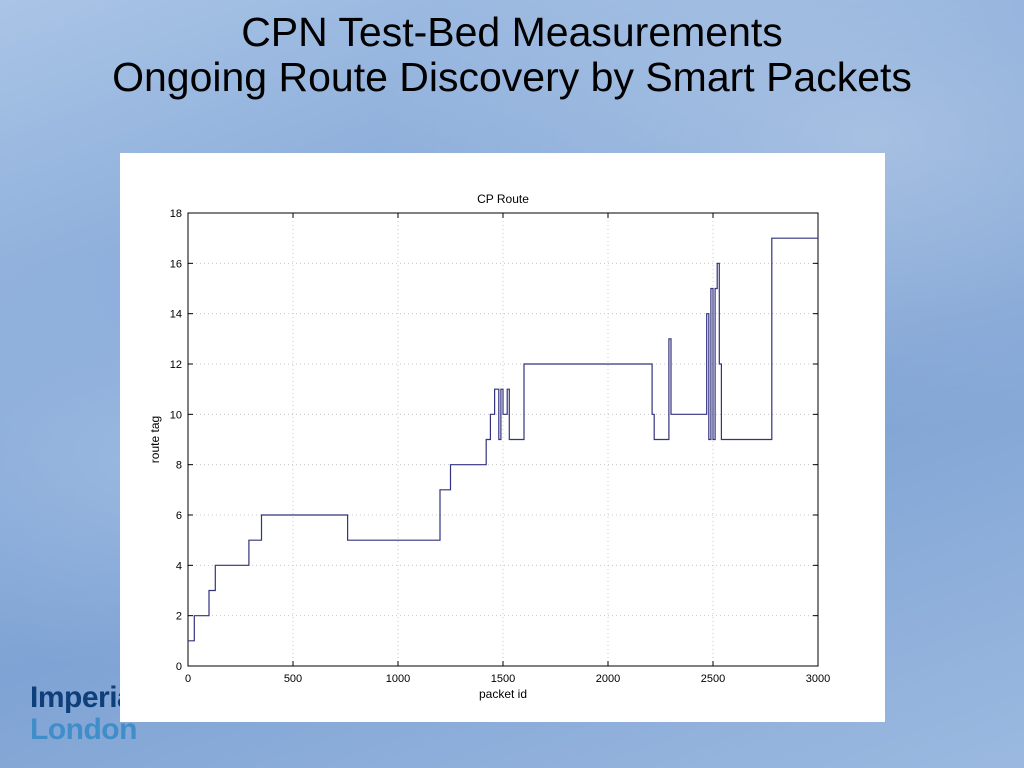  What do you see at coordinates (608, 679) in the screenshot?
I see `x-tick-label: 2000` at bounding box center [608, 679].